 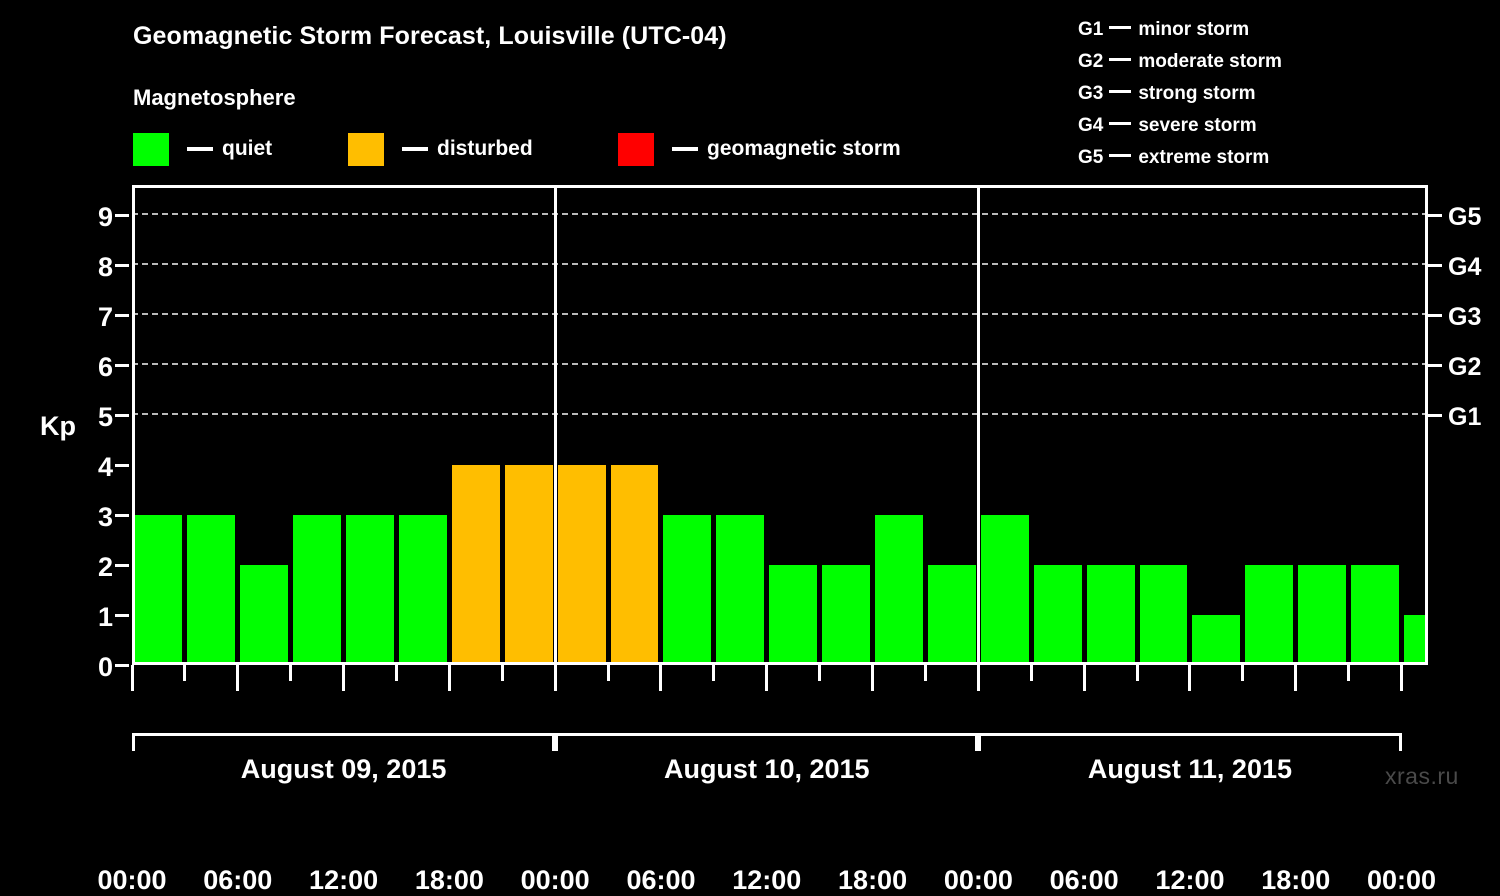 I want to click on storm-key-swatch-icon, so click(x=636, y=149).